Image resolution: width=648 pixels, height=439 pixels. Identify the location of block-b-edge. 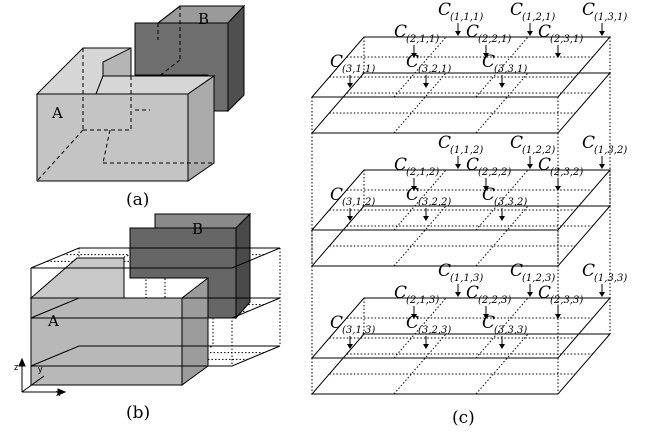
(169, 14).